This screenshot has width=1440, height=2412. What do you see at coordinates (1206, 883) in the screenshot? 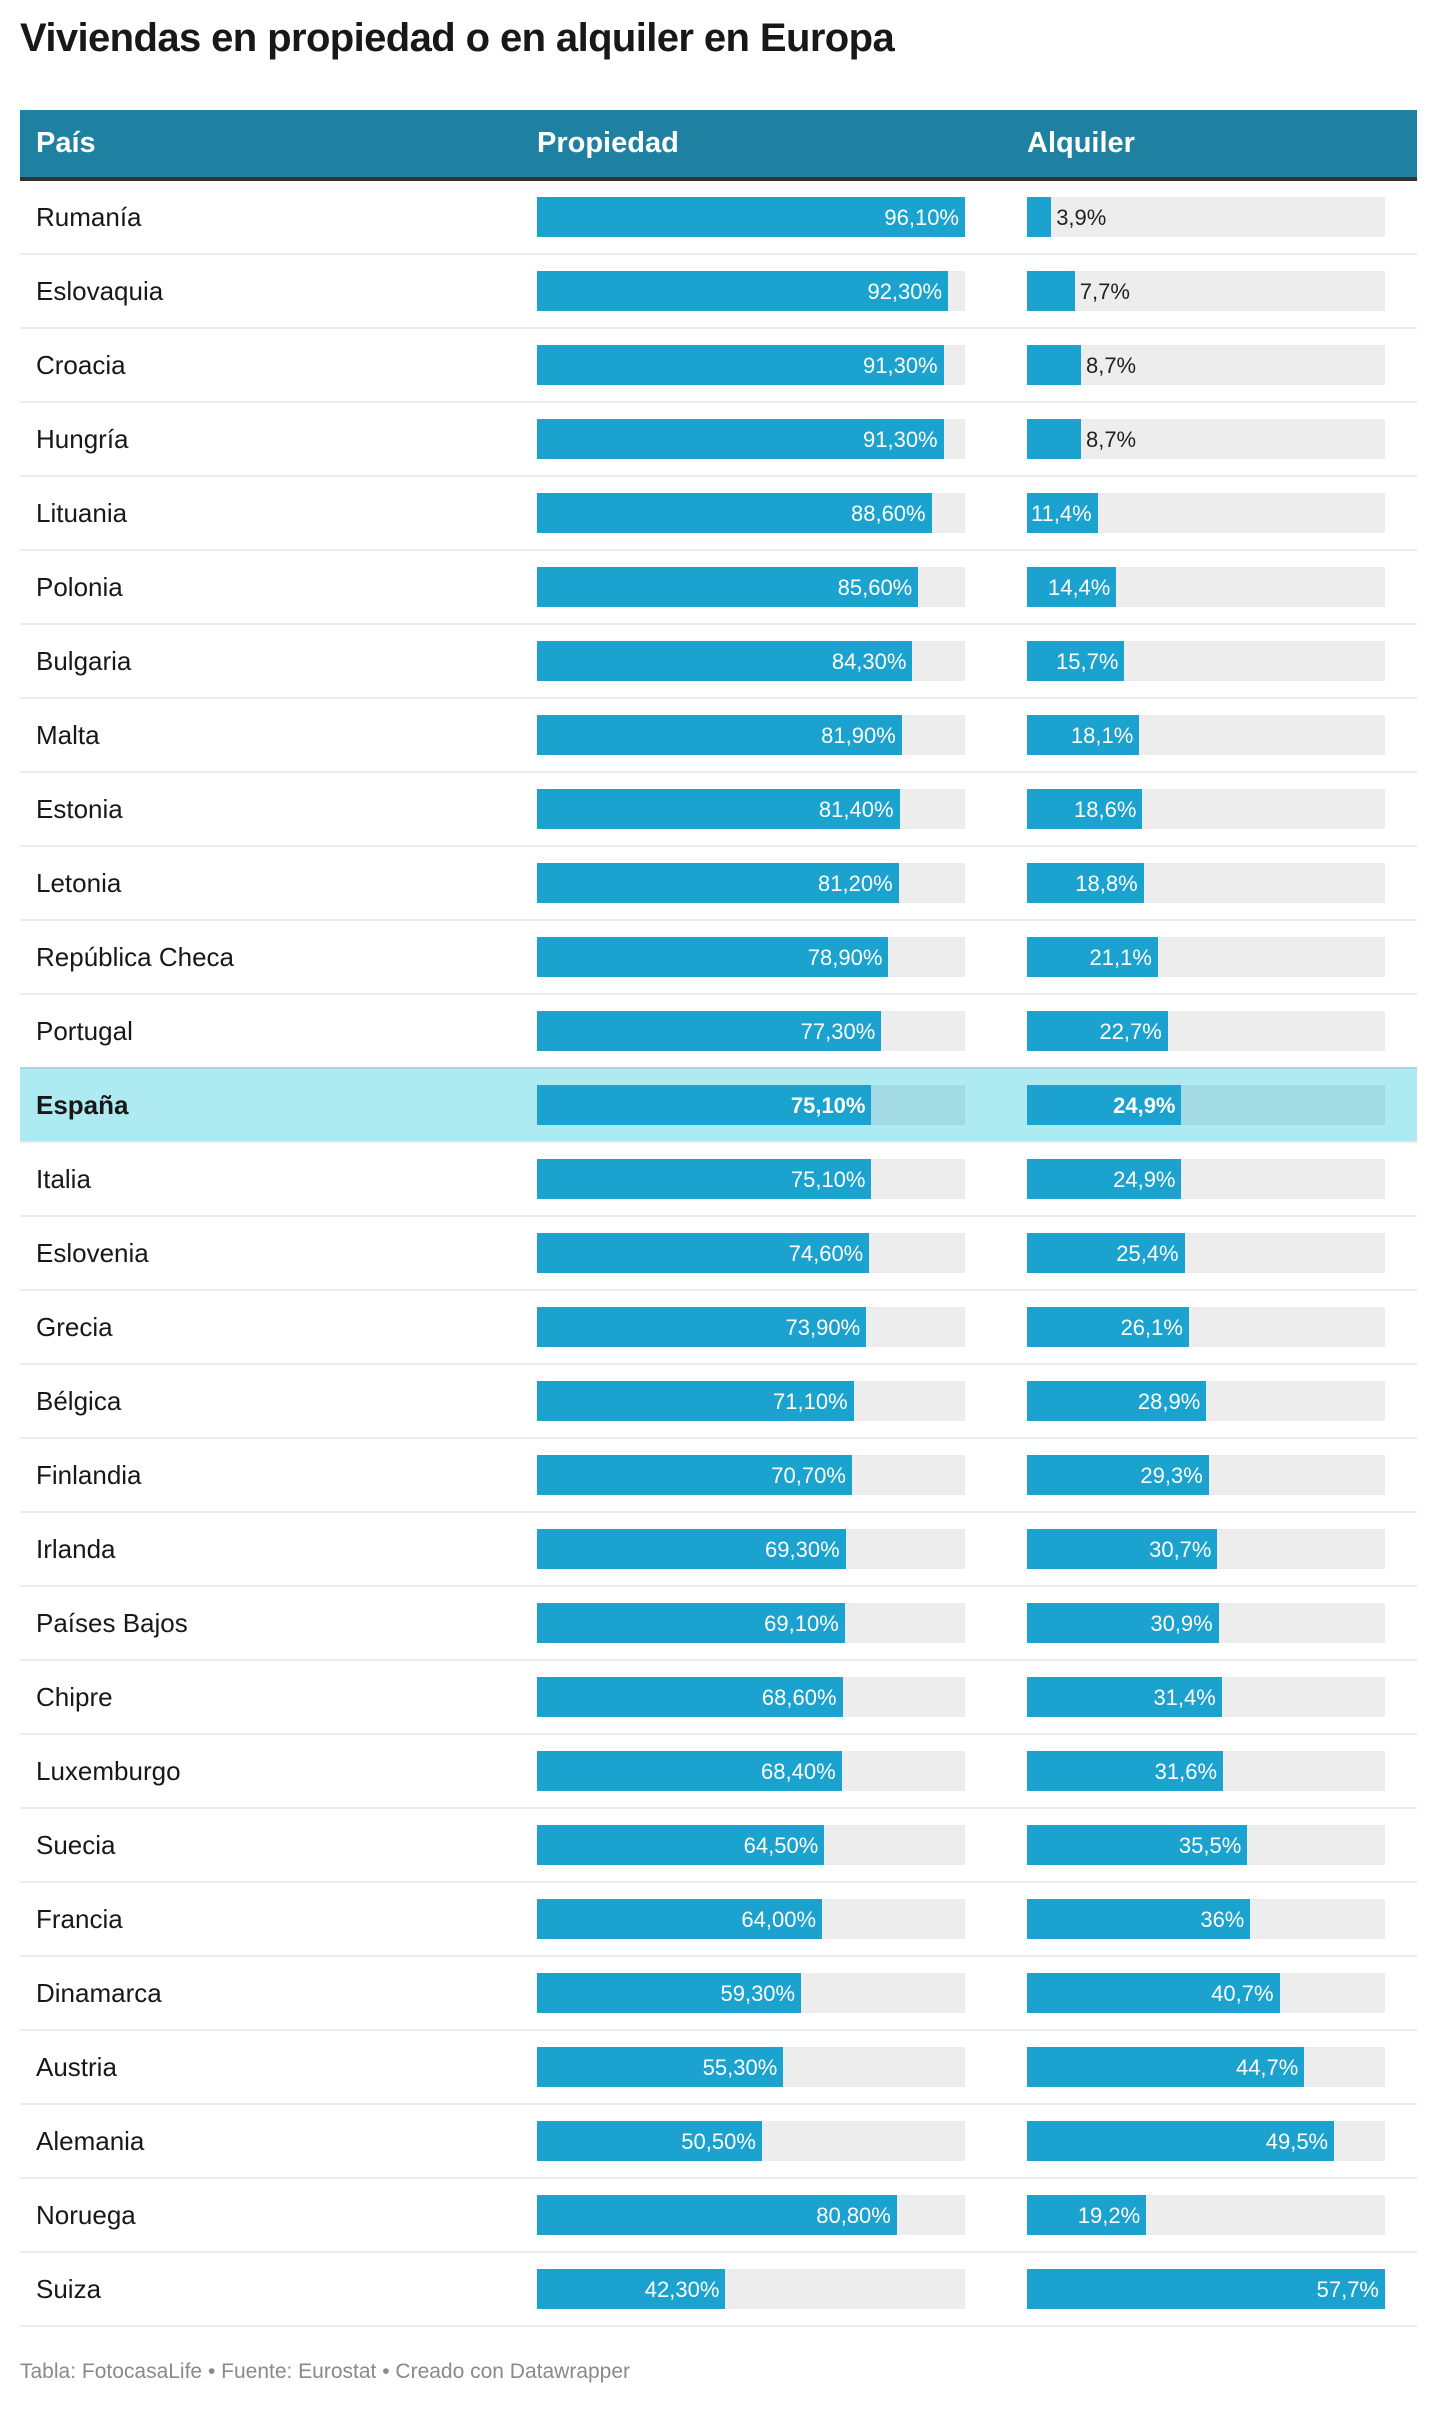
I see `rented-bar-track: 18,8%` at bounding box center [1206, 883].